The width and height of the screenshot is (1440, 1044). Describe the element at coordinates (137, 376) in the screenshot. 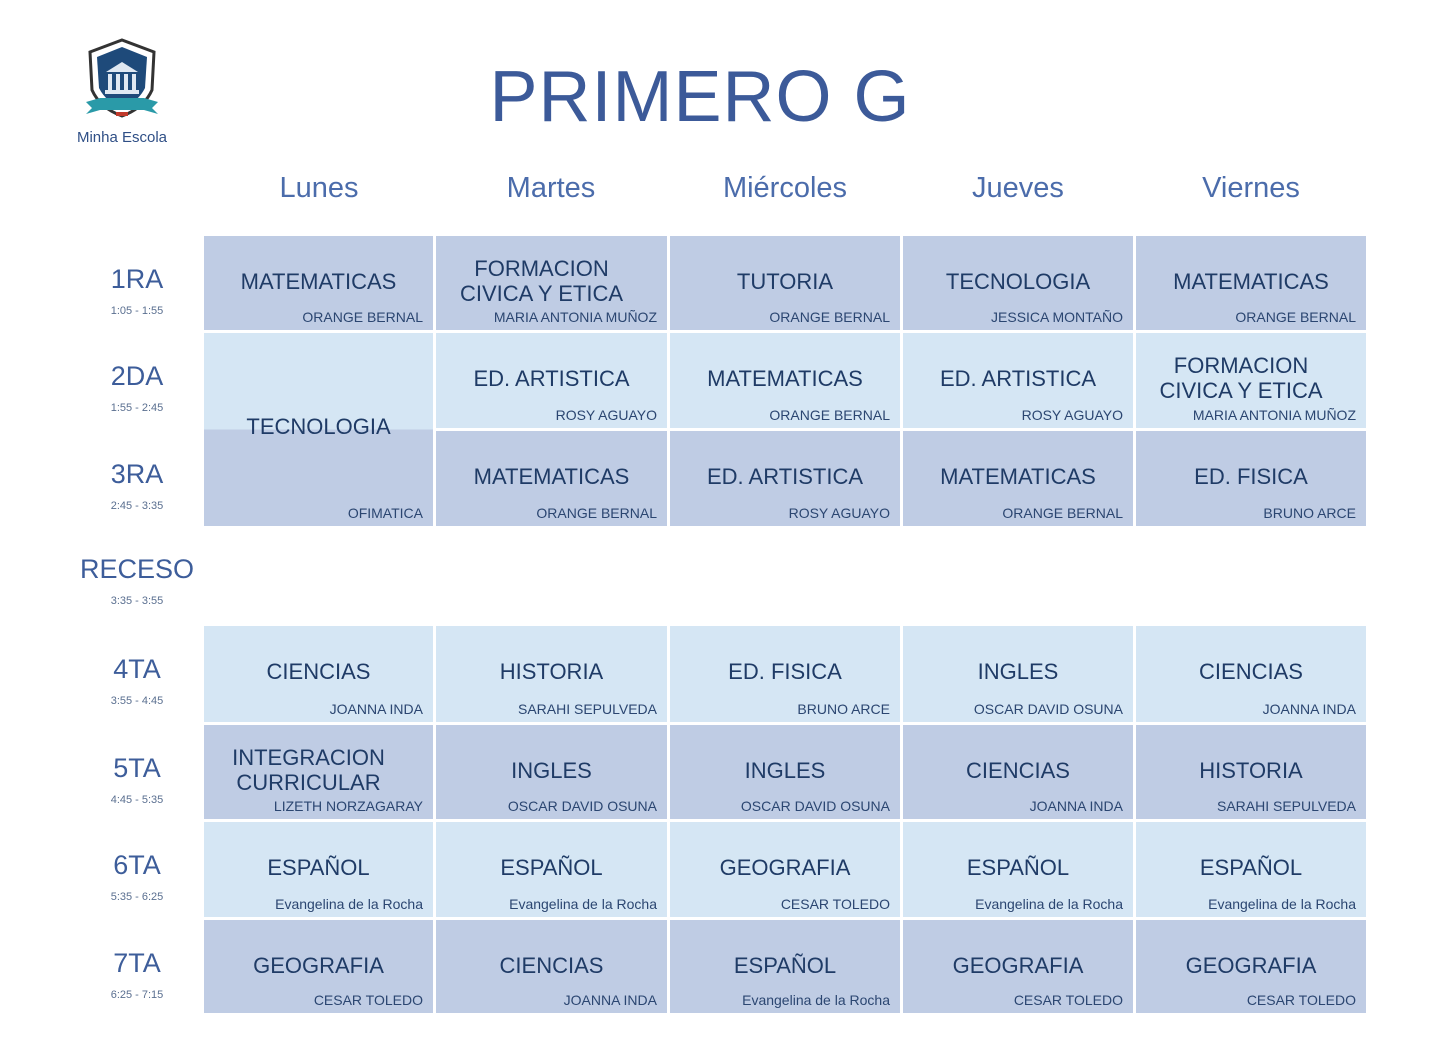

I see `period-name: 2DA` at that location.